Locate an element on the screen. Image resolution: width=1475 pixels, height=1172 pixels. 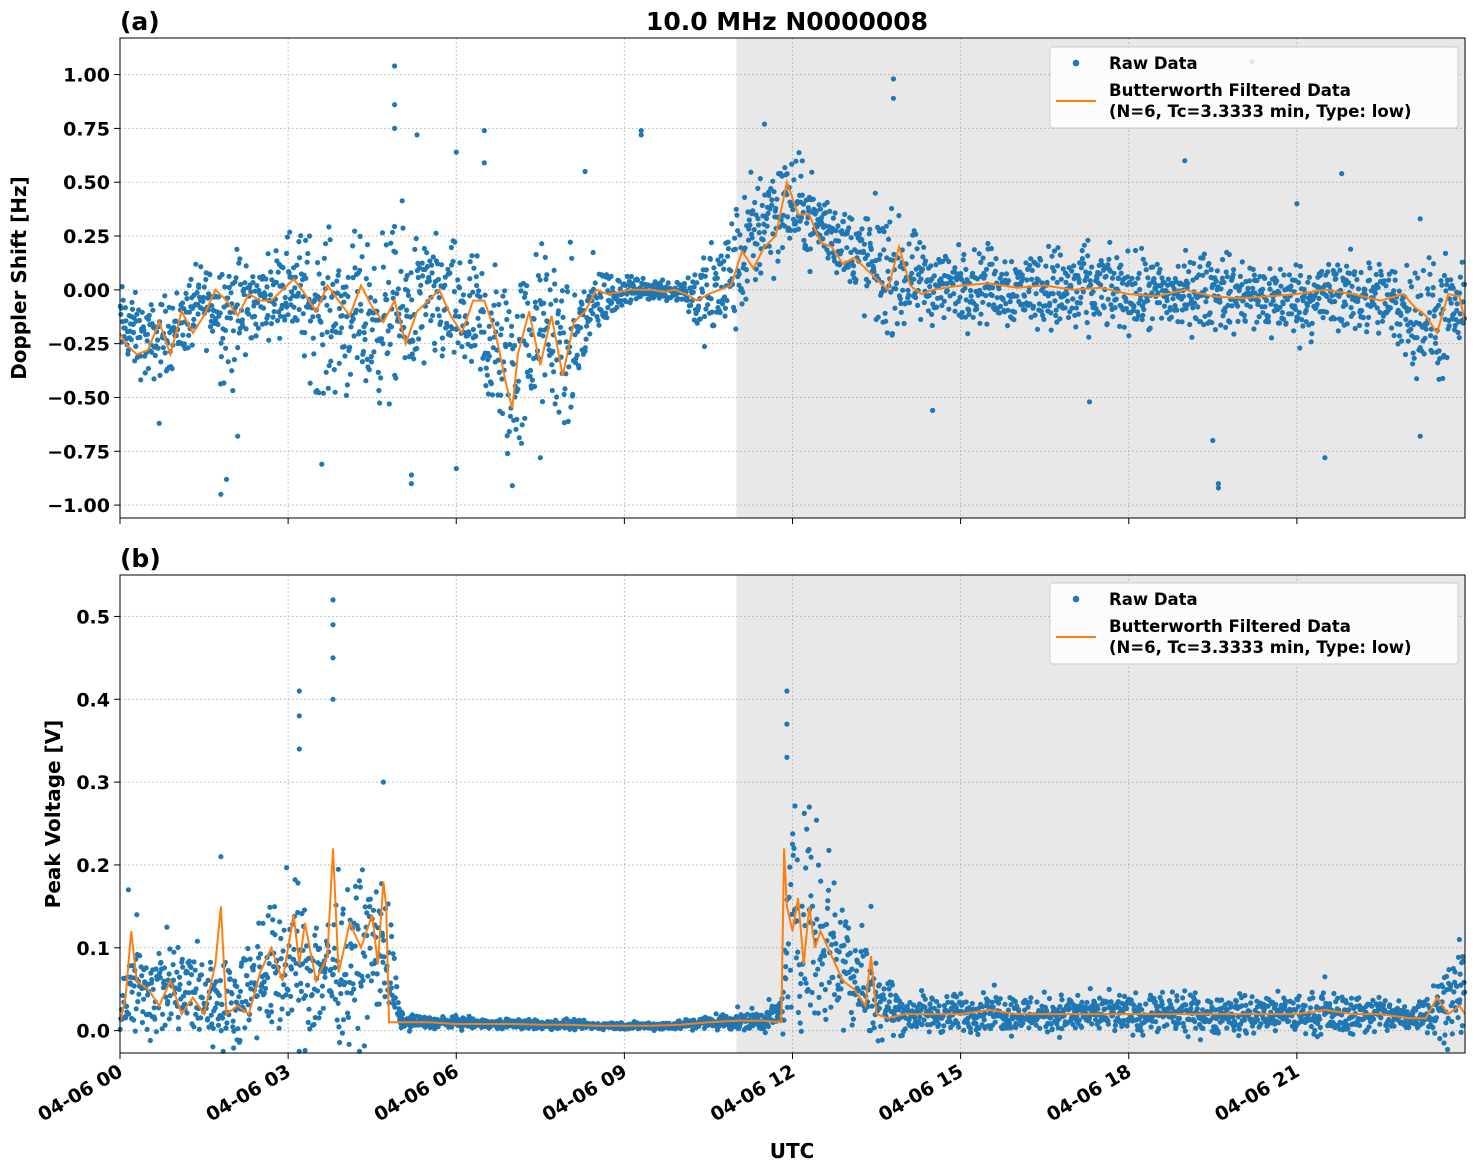
legend-raw-label-a: Raw Data is located at coordinates (1153, 63).